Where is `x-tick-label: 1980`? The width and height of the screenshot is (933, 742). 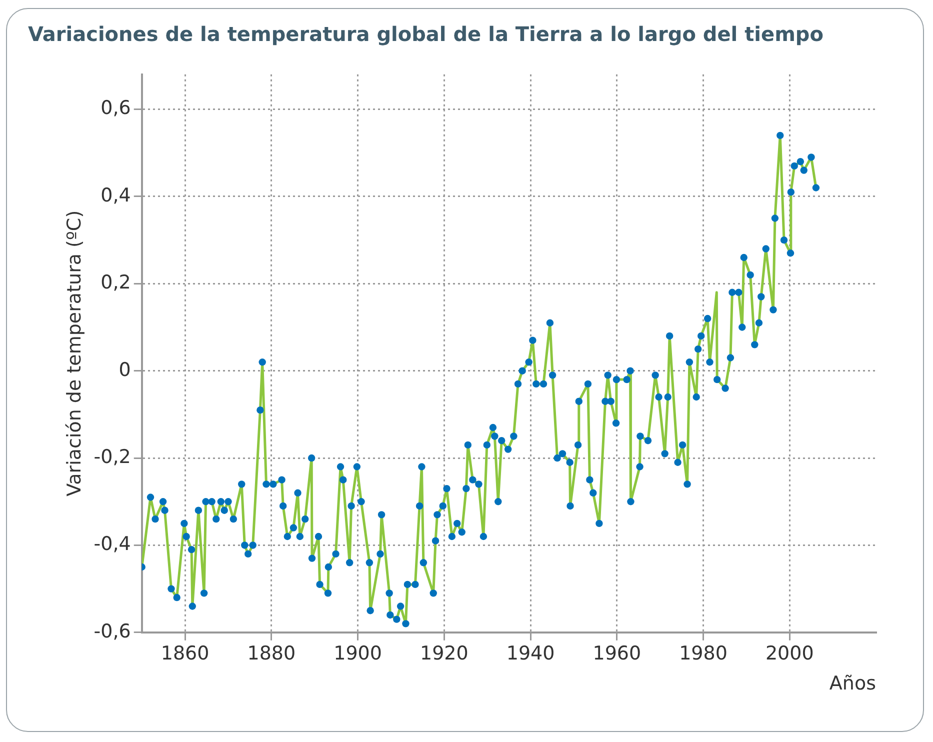
x-tick-label: 1980 is located at coordinates (703, 653).